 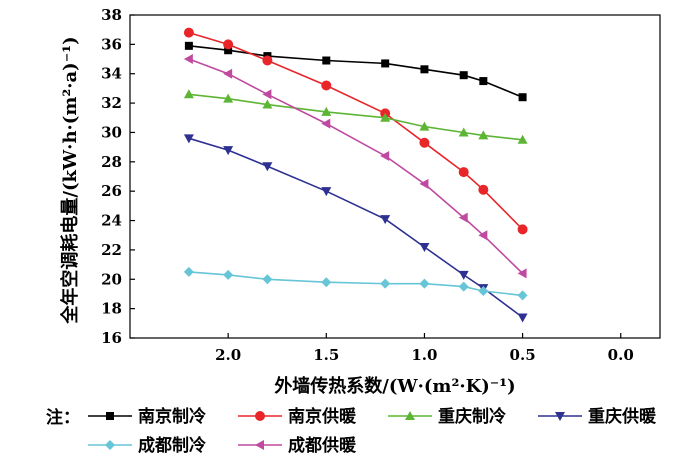 I want to click on legend-label: 成都供暖, so click(x=322, y=445).